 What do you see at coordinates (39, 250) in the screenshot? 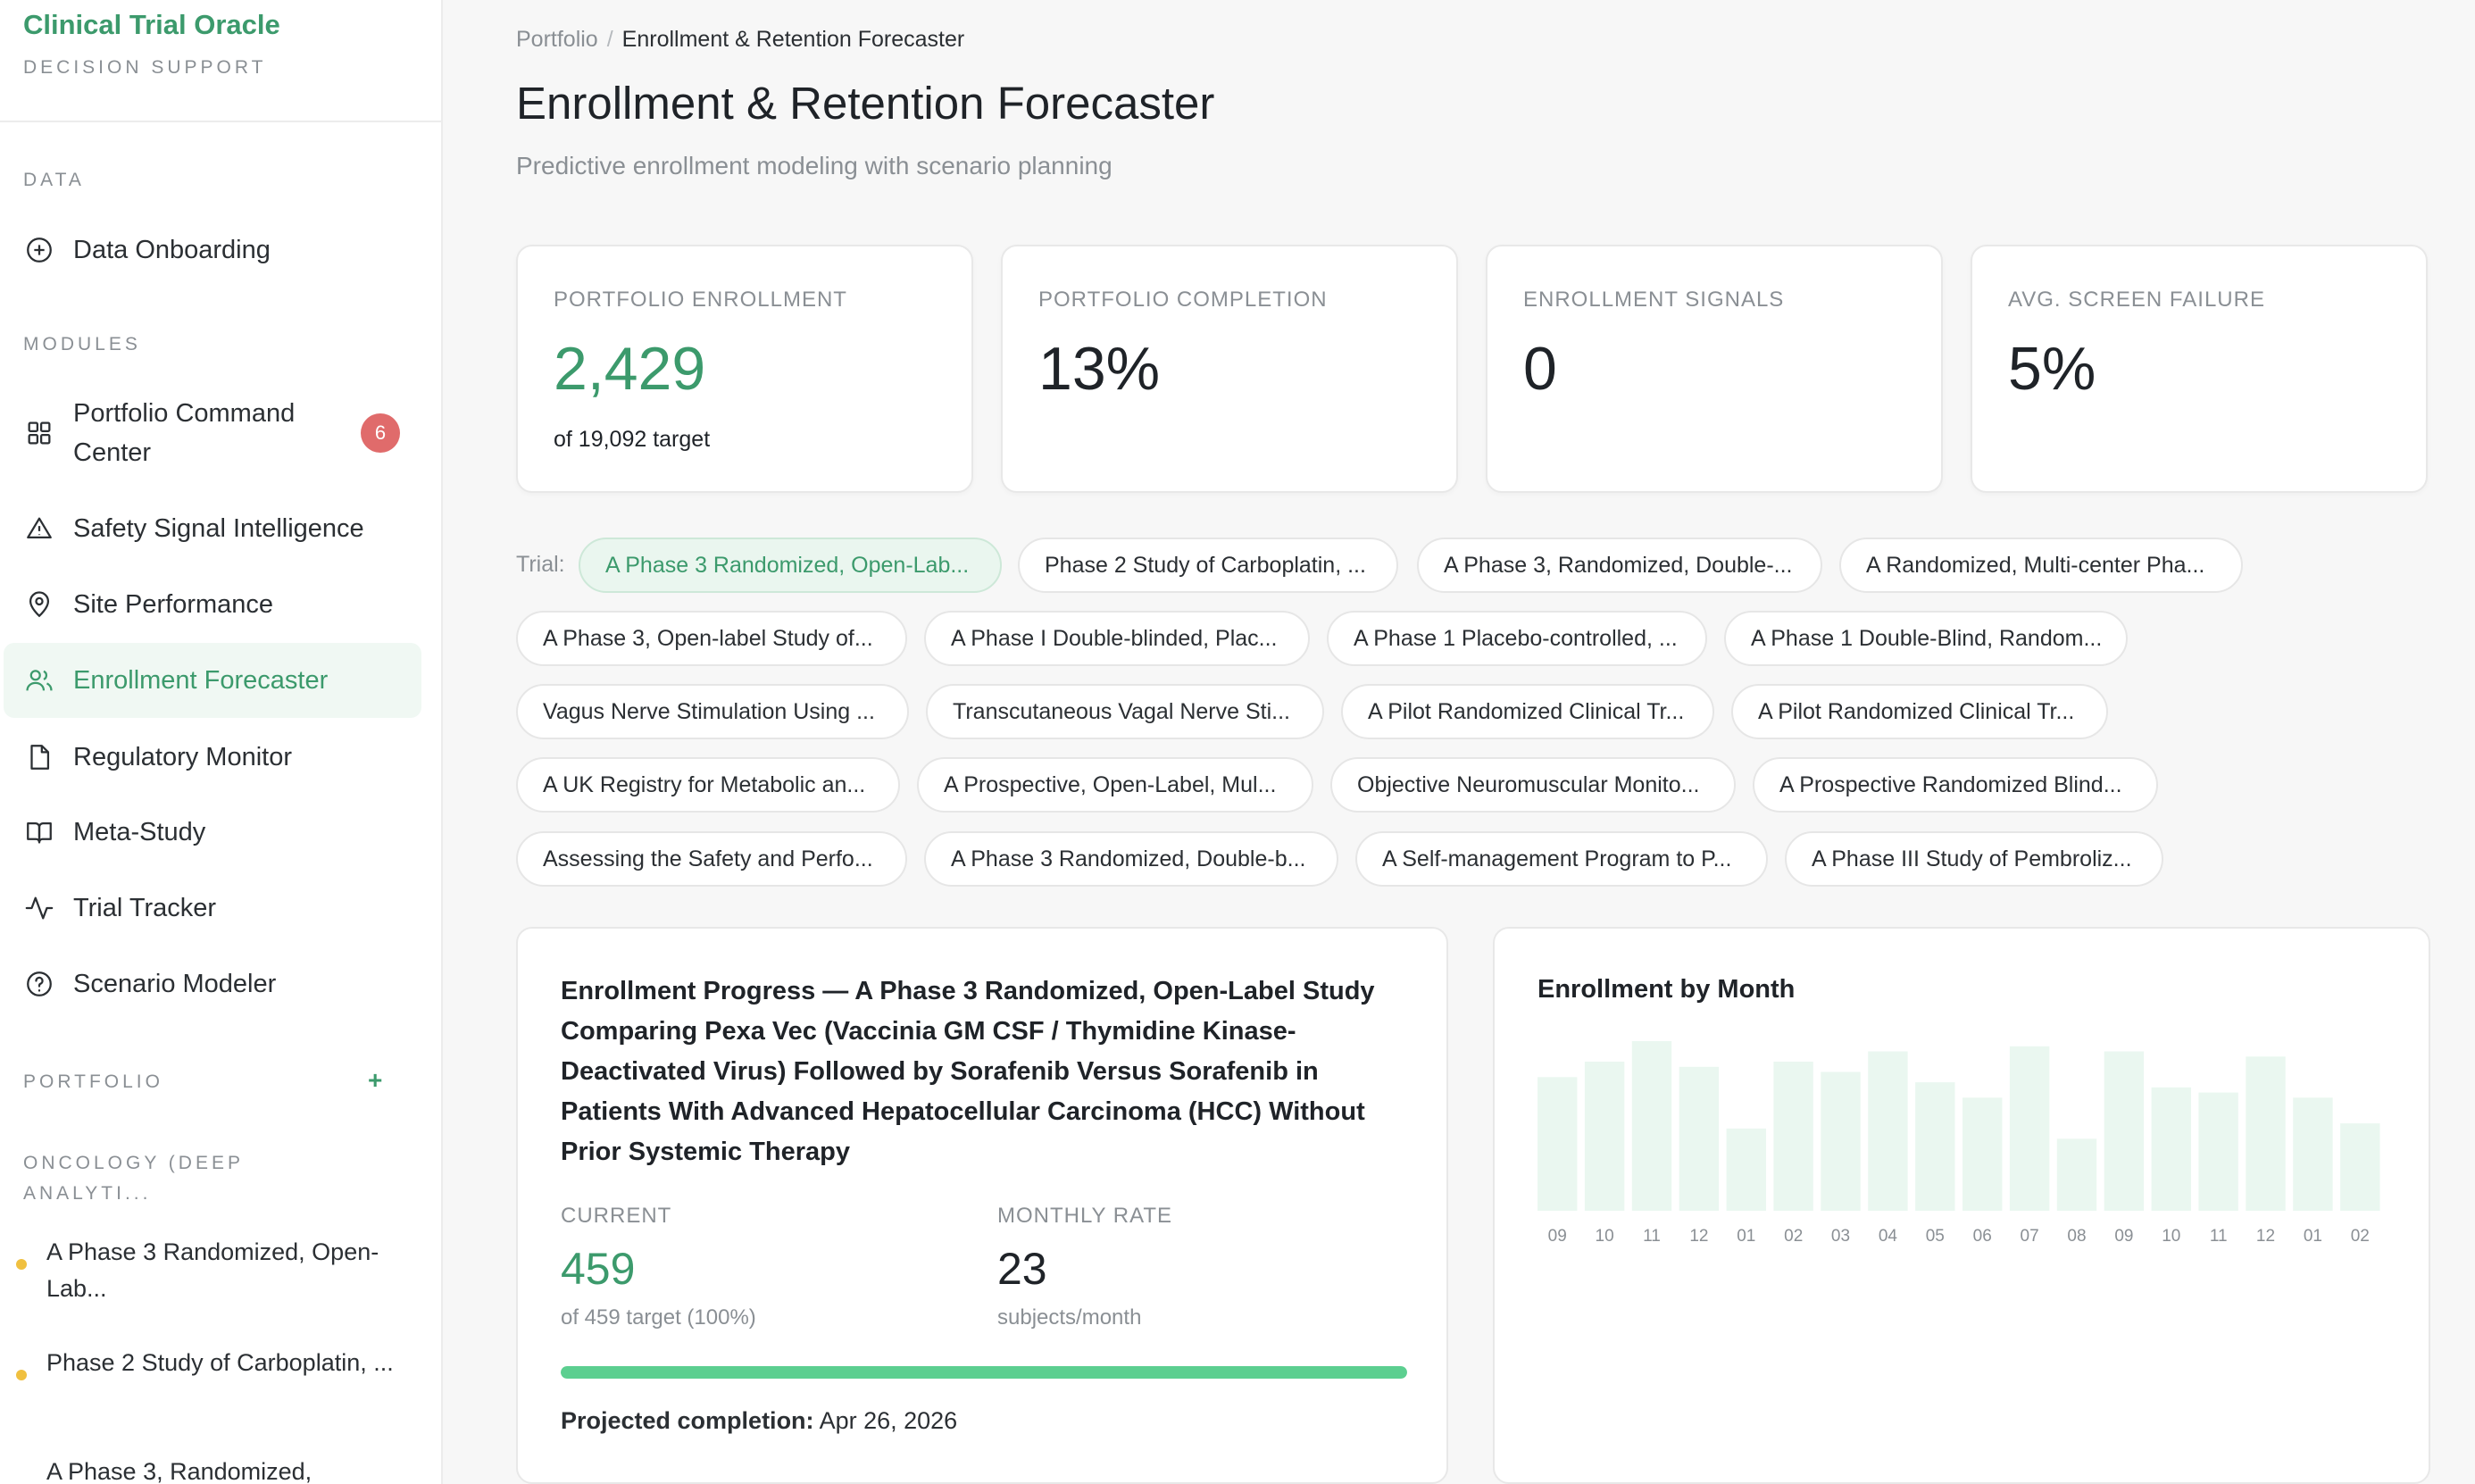
I see `plus-circle-icon` at bounding box center [39, 250].